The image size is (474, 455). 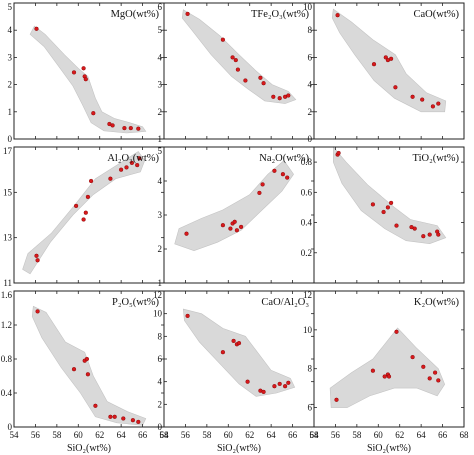 What do you see at coordinates (285, 302) in the screenshot?
I see `panel-title: CaO/Al₂O₃` at bounding box center [285, 302].